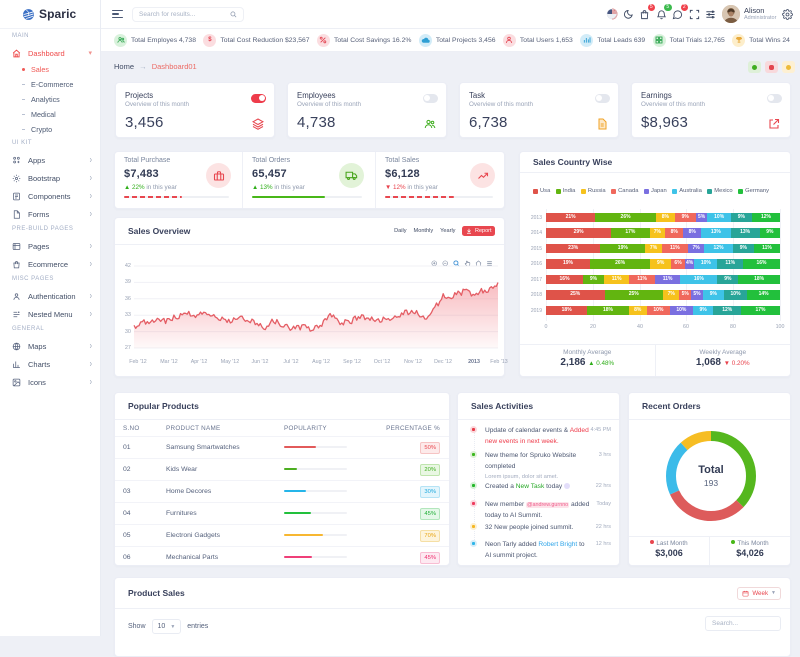 The image size is (800, 657). Describe the element at coordinates (710, 470) in the screenshot. I see `svg-text: Total` at that location.